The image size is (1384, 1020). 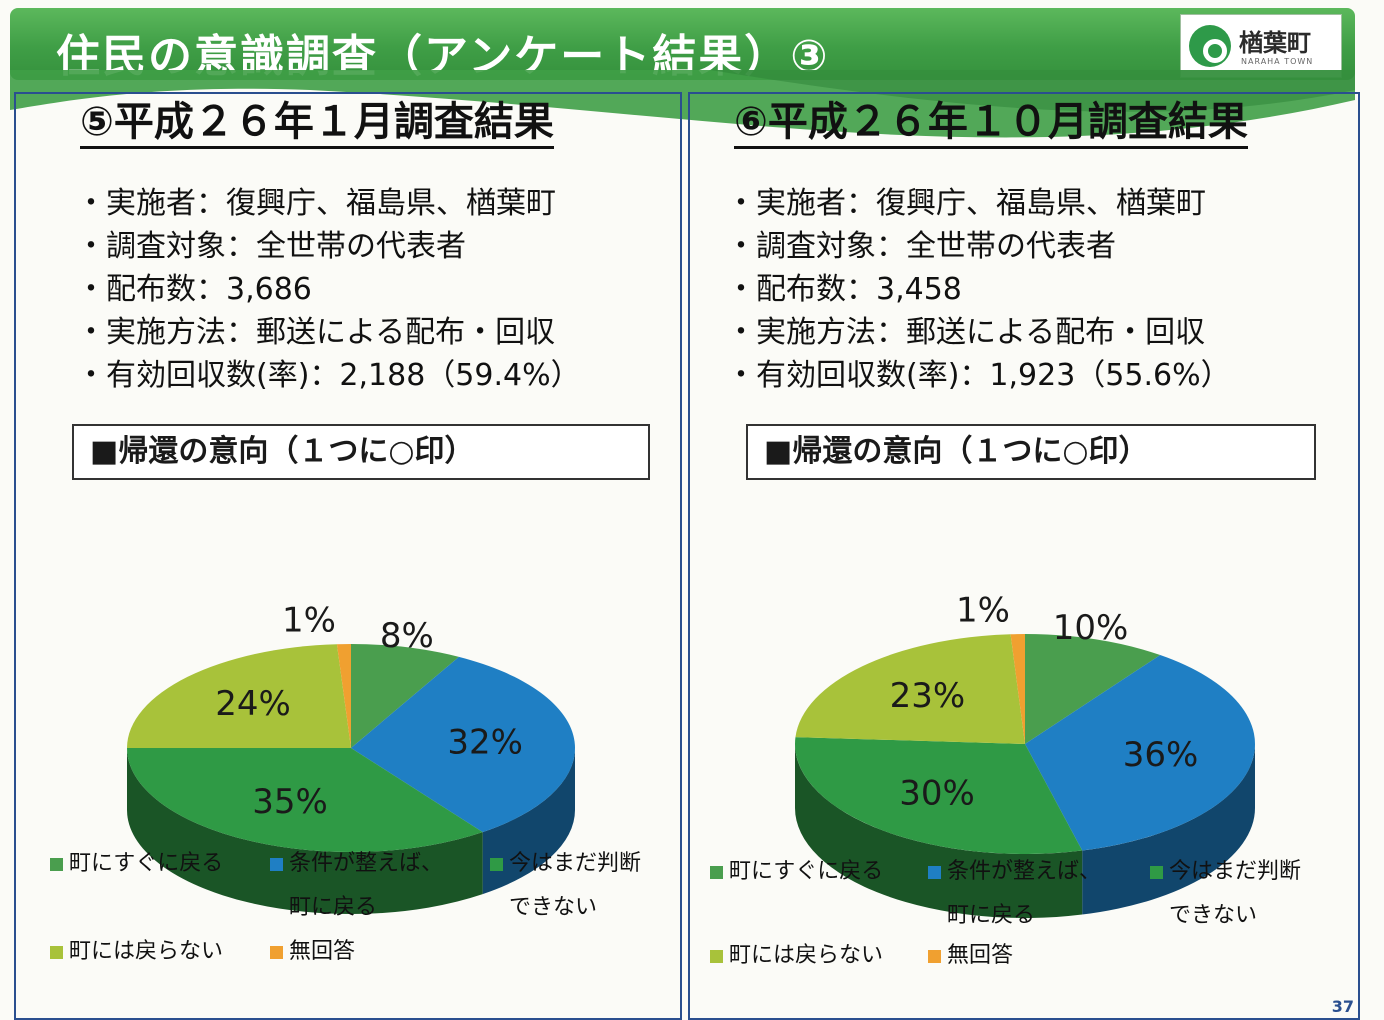 What do you see at coordinates (290, 802) in the screenshot?
I see `data-label: 35%` at bounding box center [290, 802].